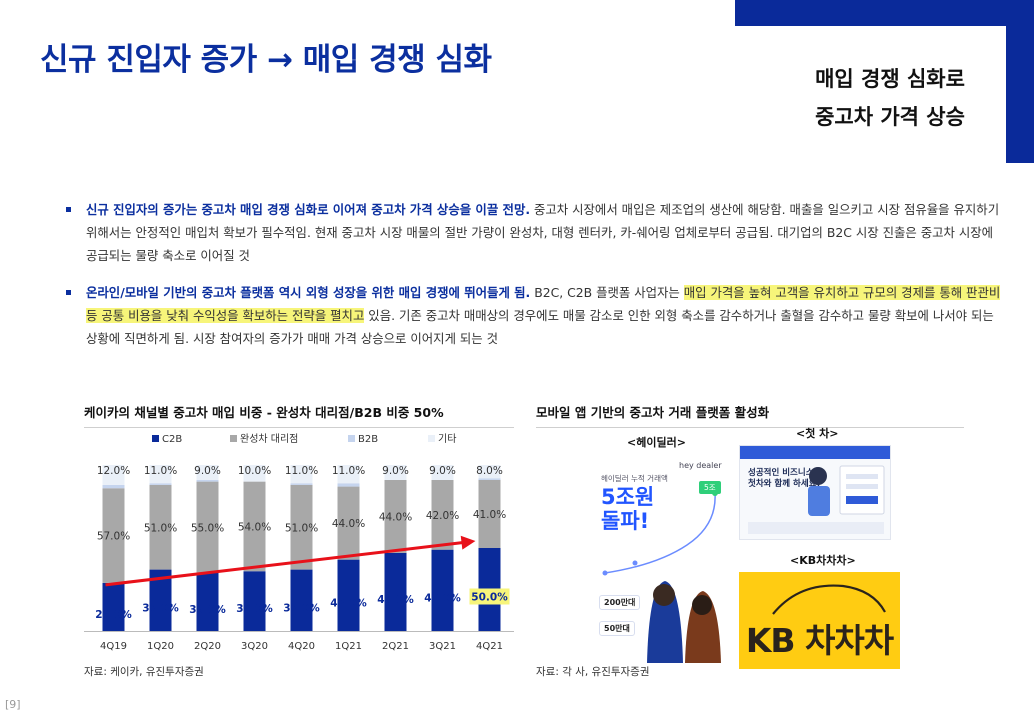 The height and width of the screenshot is (714, 1034). I want to click on kbchachacha-label: <KB차차차>, so click(823, 560).